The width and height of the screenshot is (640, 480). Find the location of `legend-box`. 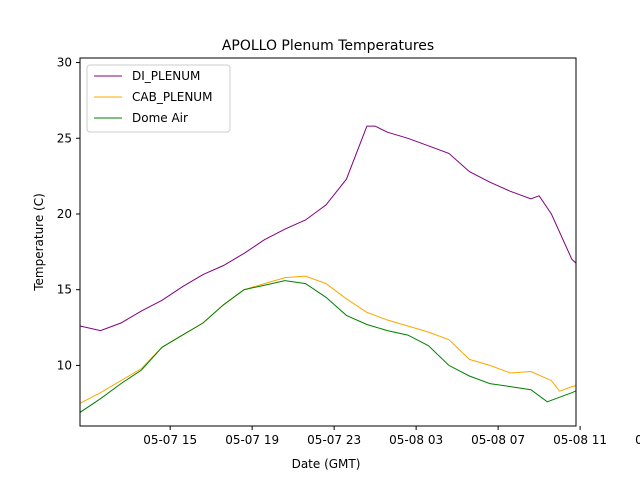

legend-box is located at coordinates (158, 98).